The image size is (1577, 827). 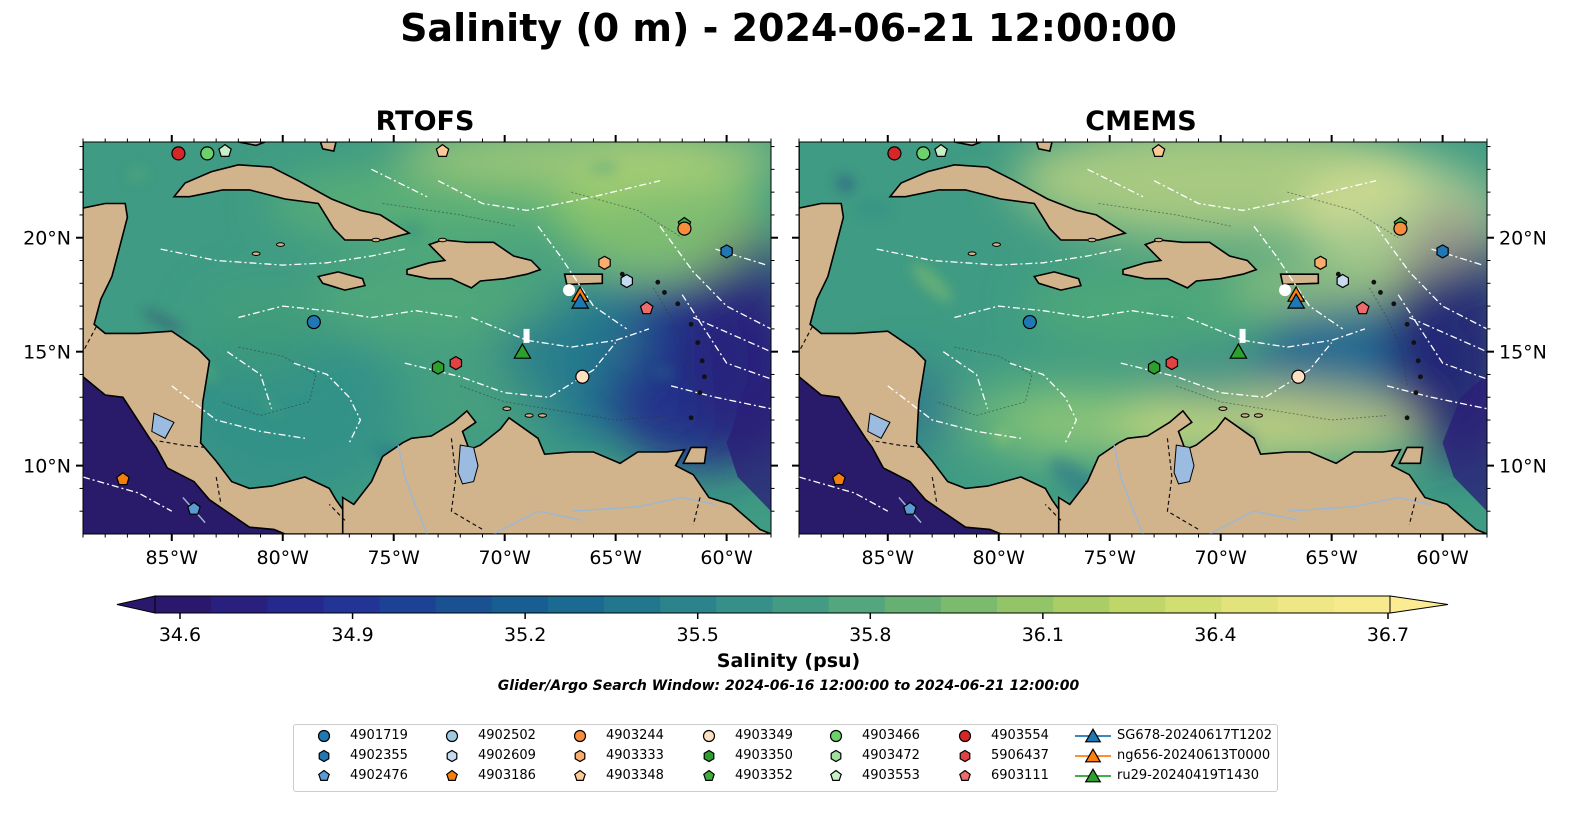 What do you see at coordinates (525, 635) in the screenshot?
I see `colorbar-tick-label: 35.2` at bounding box center [525, 635].